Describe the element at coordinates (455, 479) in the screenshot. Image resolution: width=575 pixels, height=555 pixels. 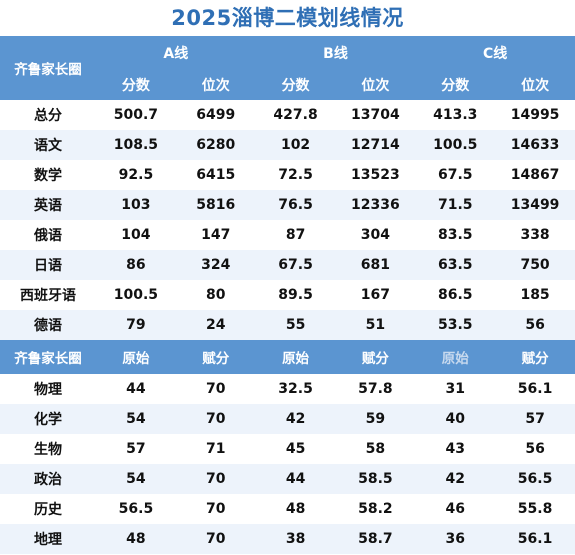
I see `cell-c-raw: 42` at that location.